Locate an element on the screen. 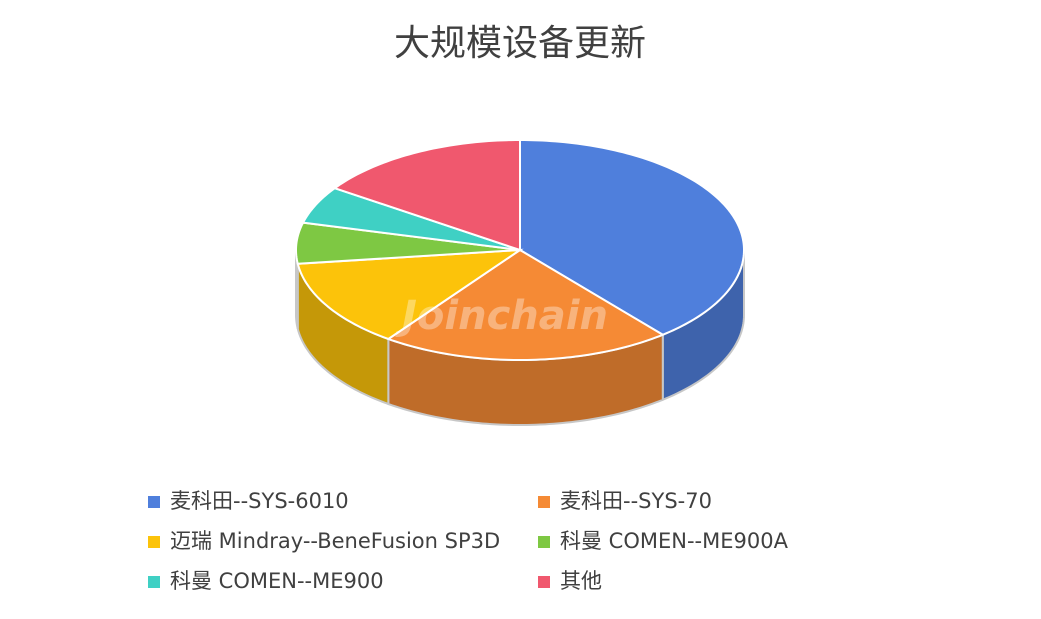  chart-title: 大规模设备更新 is located at coordinates (520, 43).